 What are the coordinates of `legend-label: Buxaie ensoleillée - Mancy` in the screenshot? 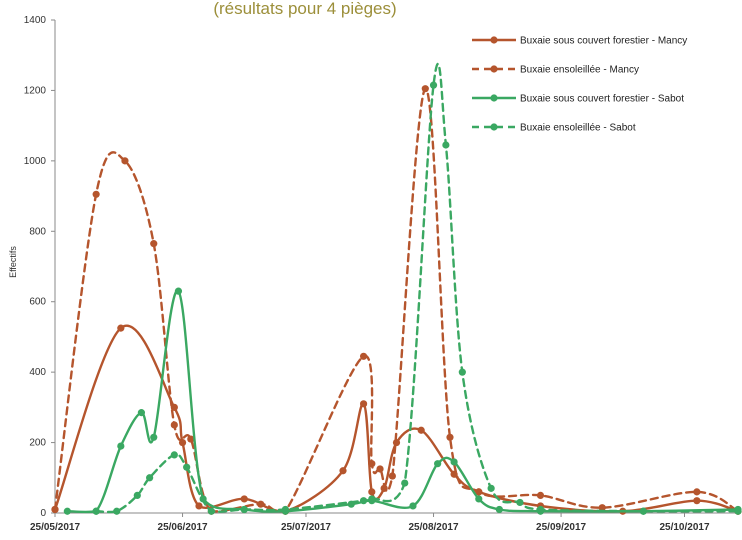 It's located at (579, 70).